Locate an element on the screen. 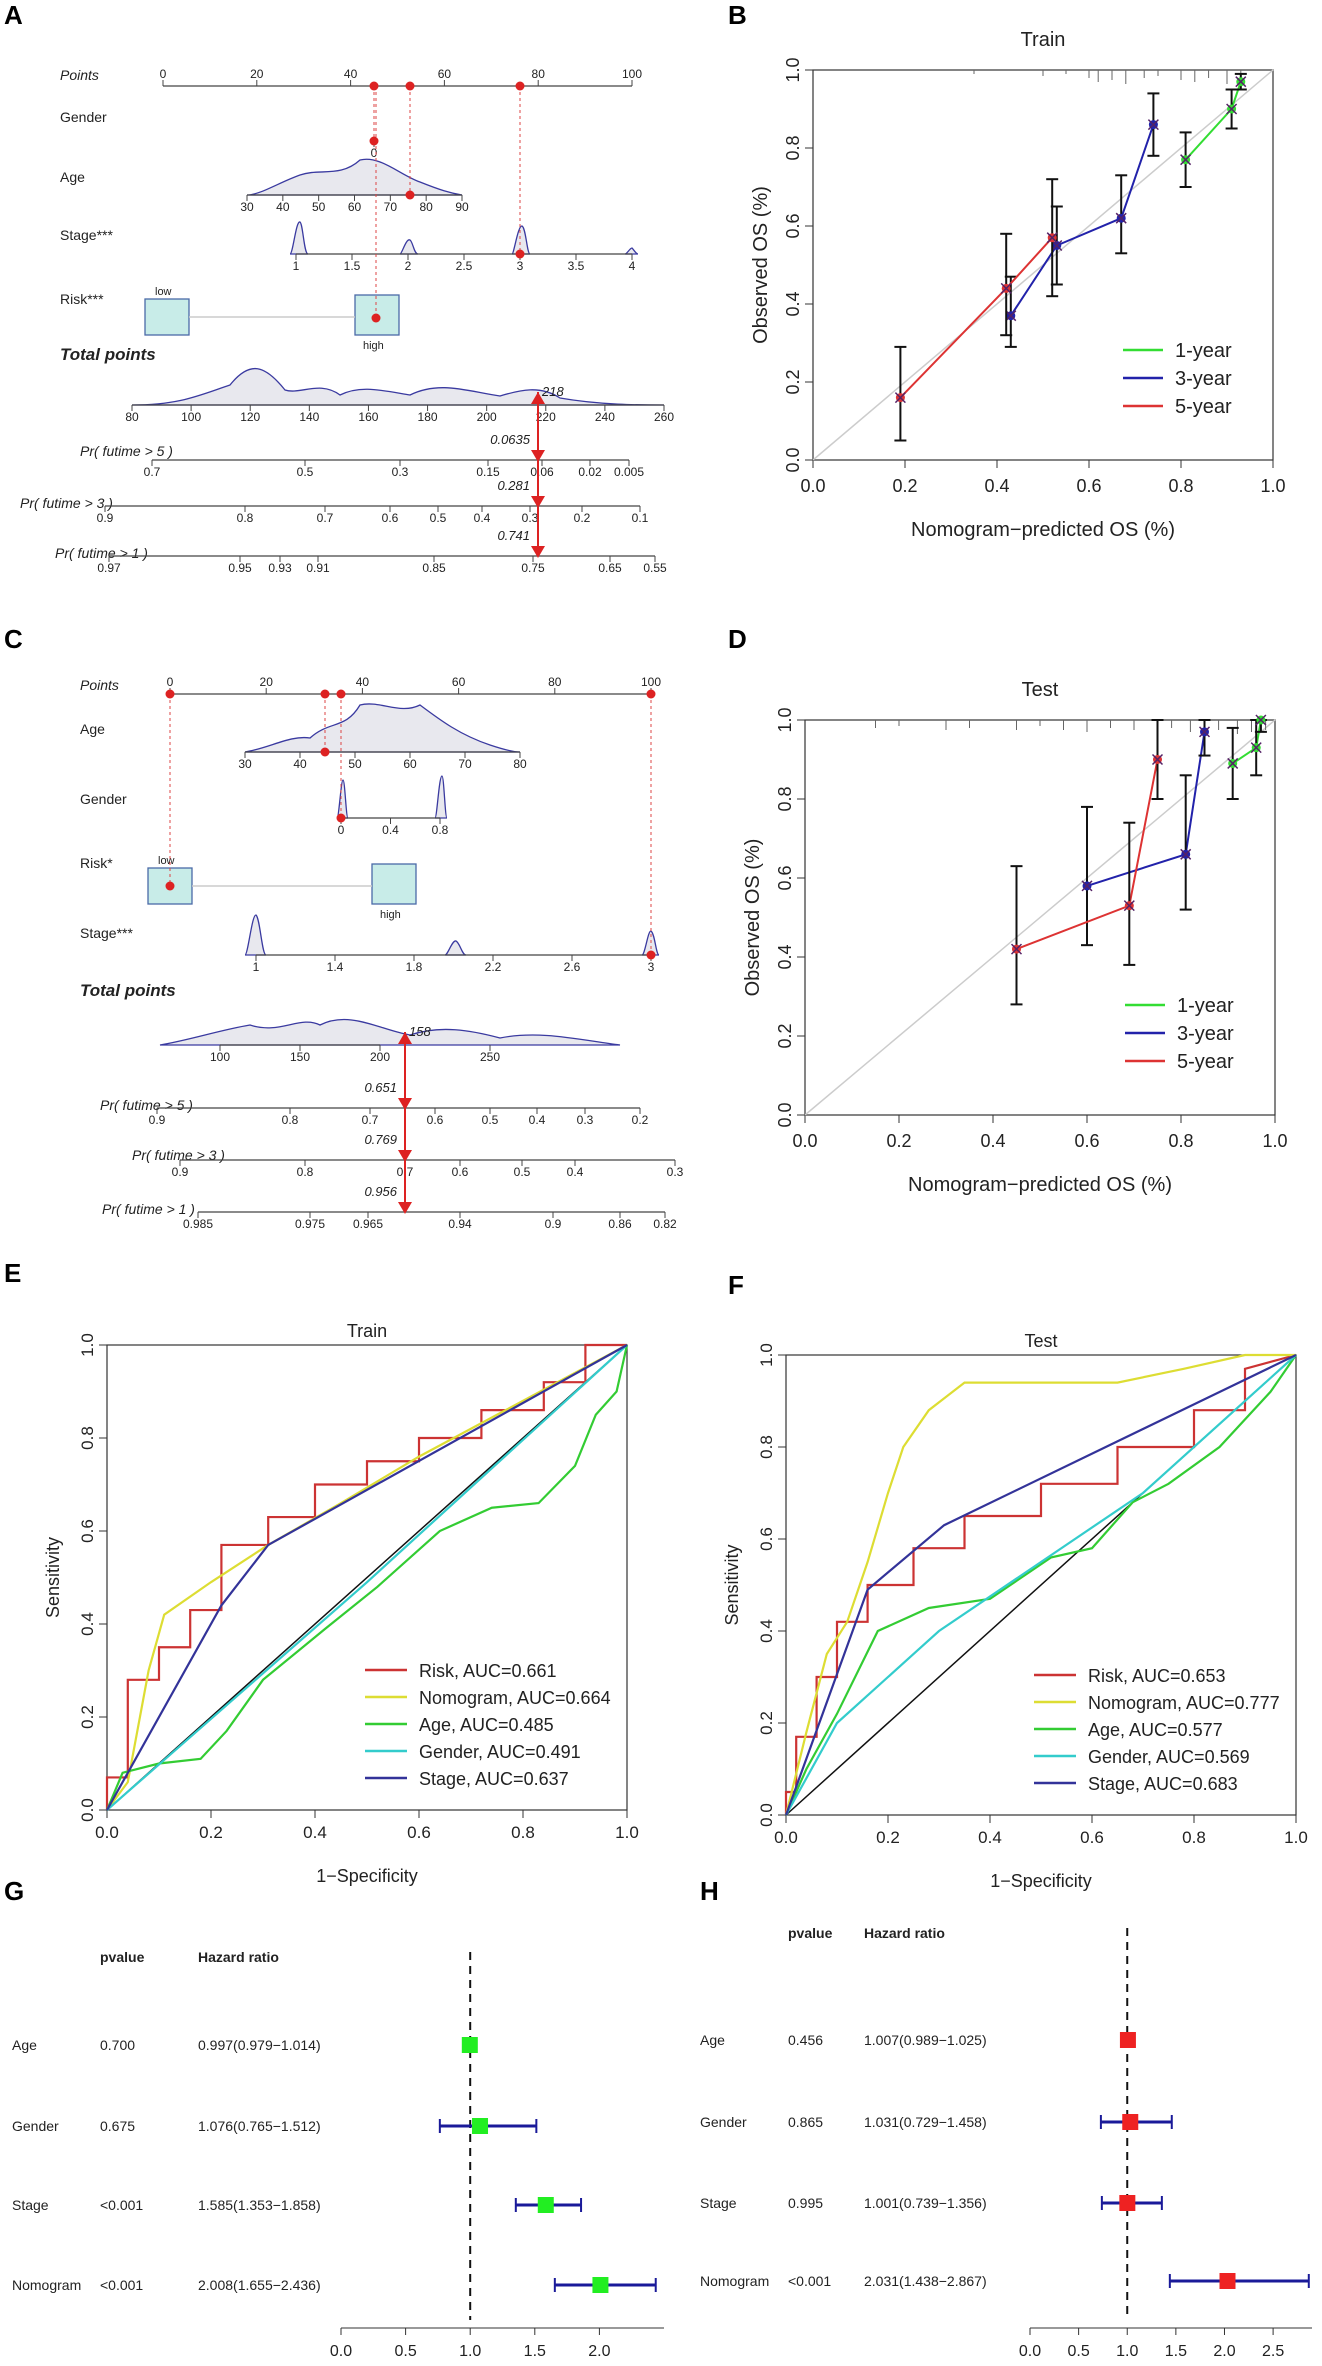  row-label: Pr( futime > 5 ) is located at coordinates (126, 451).